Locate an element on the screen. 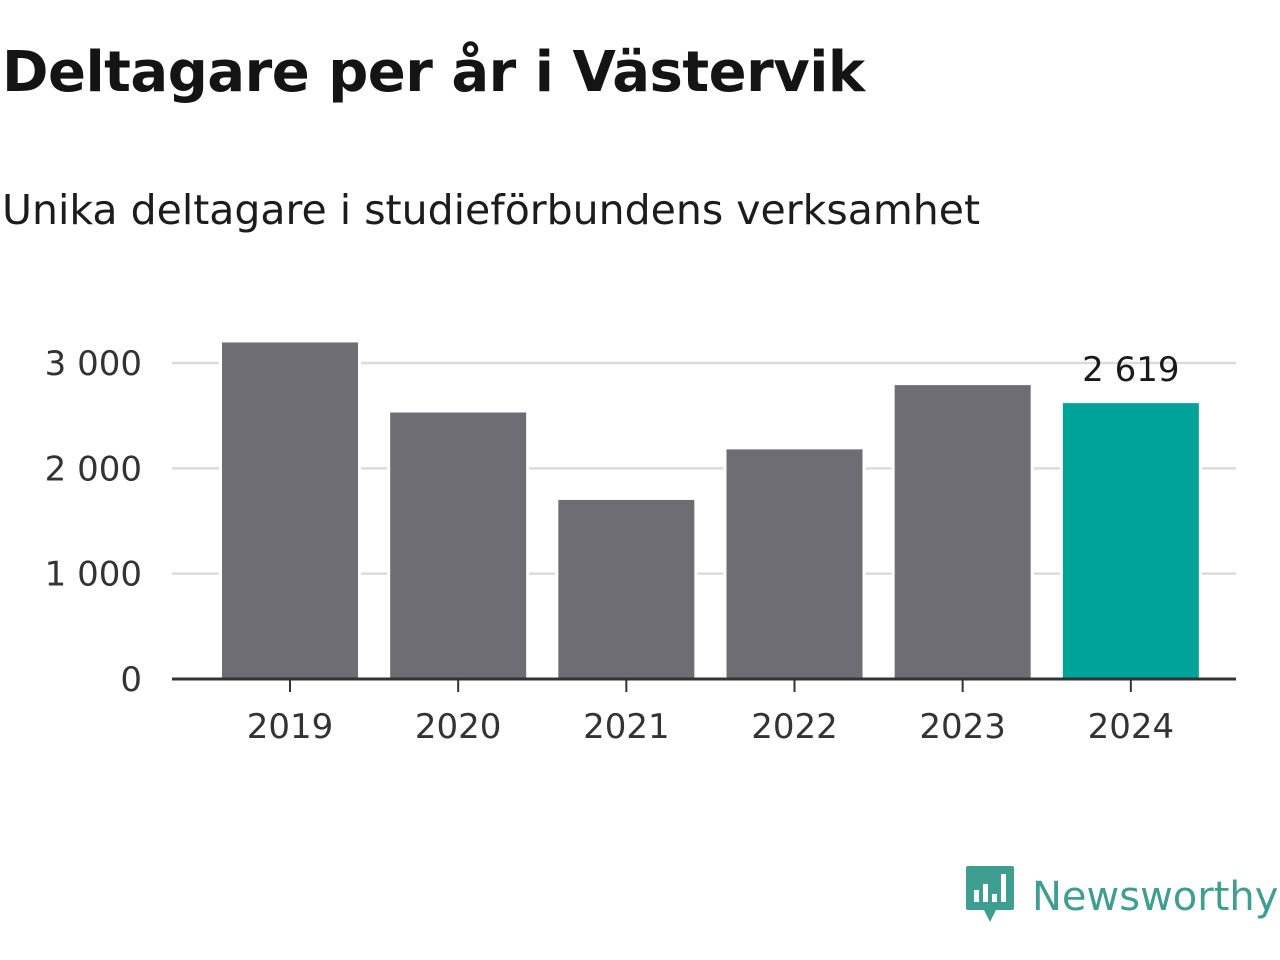 This screenshot has height=960, width=1280. chart-title: Deltagare per år i Västervik is located at coordinates (433, 72).